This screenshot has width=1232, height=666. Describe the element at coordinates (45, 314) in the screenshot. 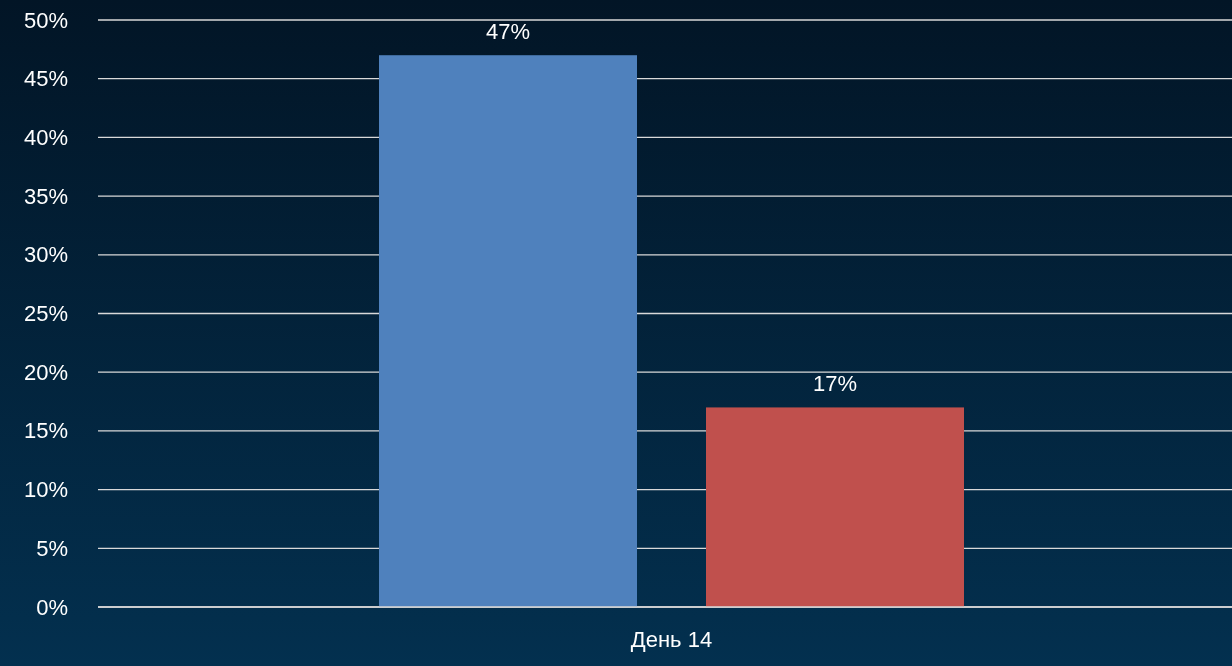

I see `y-tick-label: 25%` at that location.